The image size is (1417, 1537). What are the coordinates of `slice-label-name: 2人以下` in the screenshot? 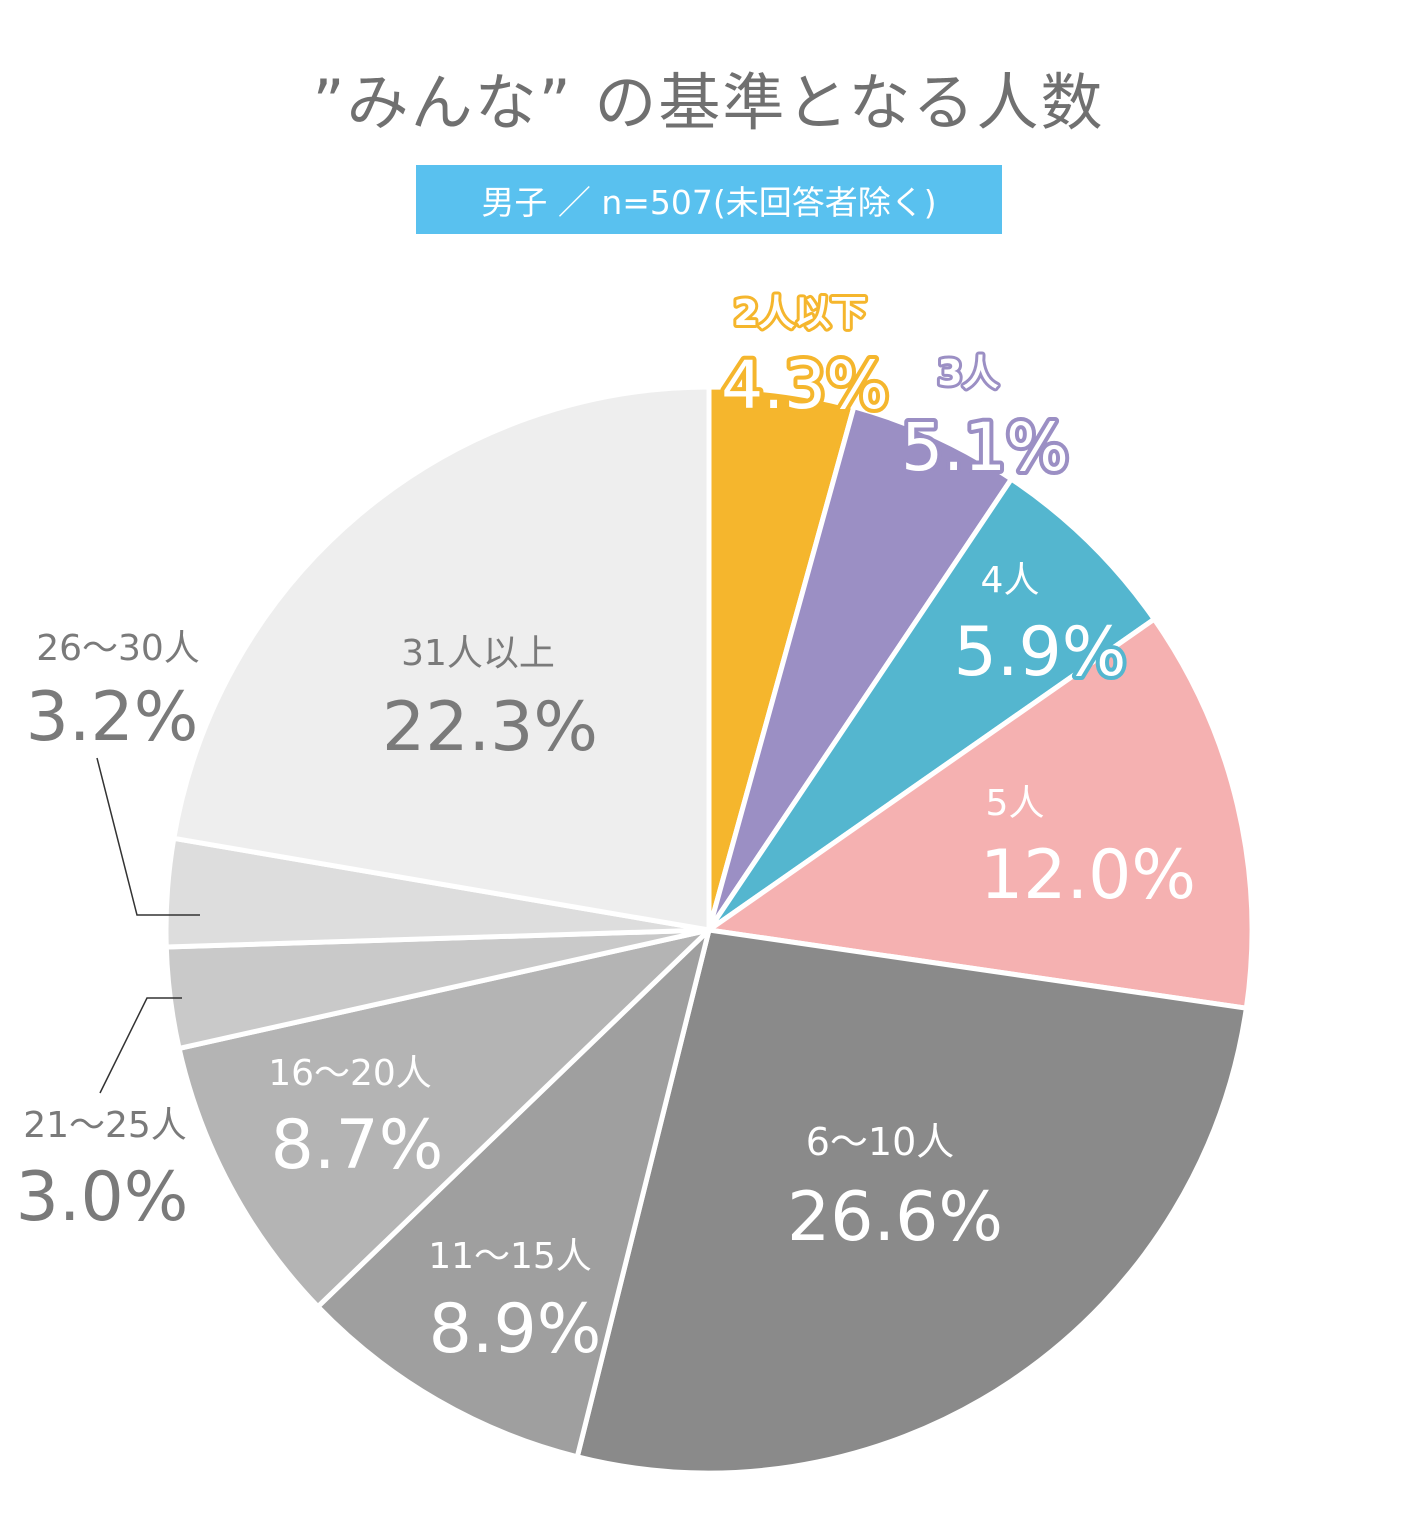 It's located at (799, 313).